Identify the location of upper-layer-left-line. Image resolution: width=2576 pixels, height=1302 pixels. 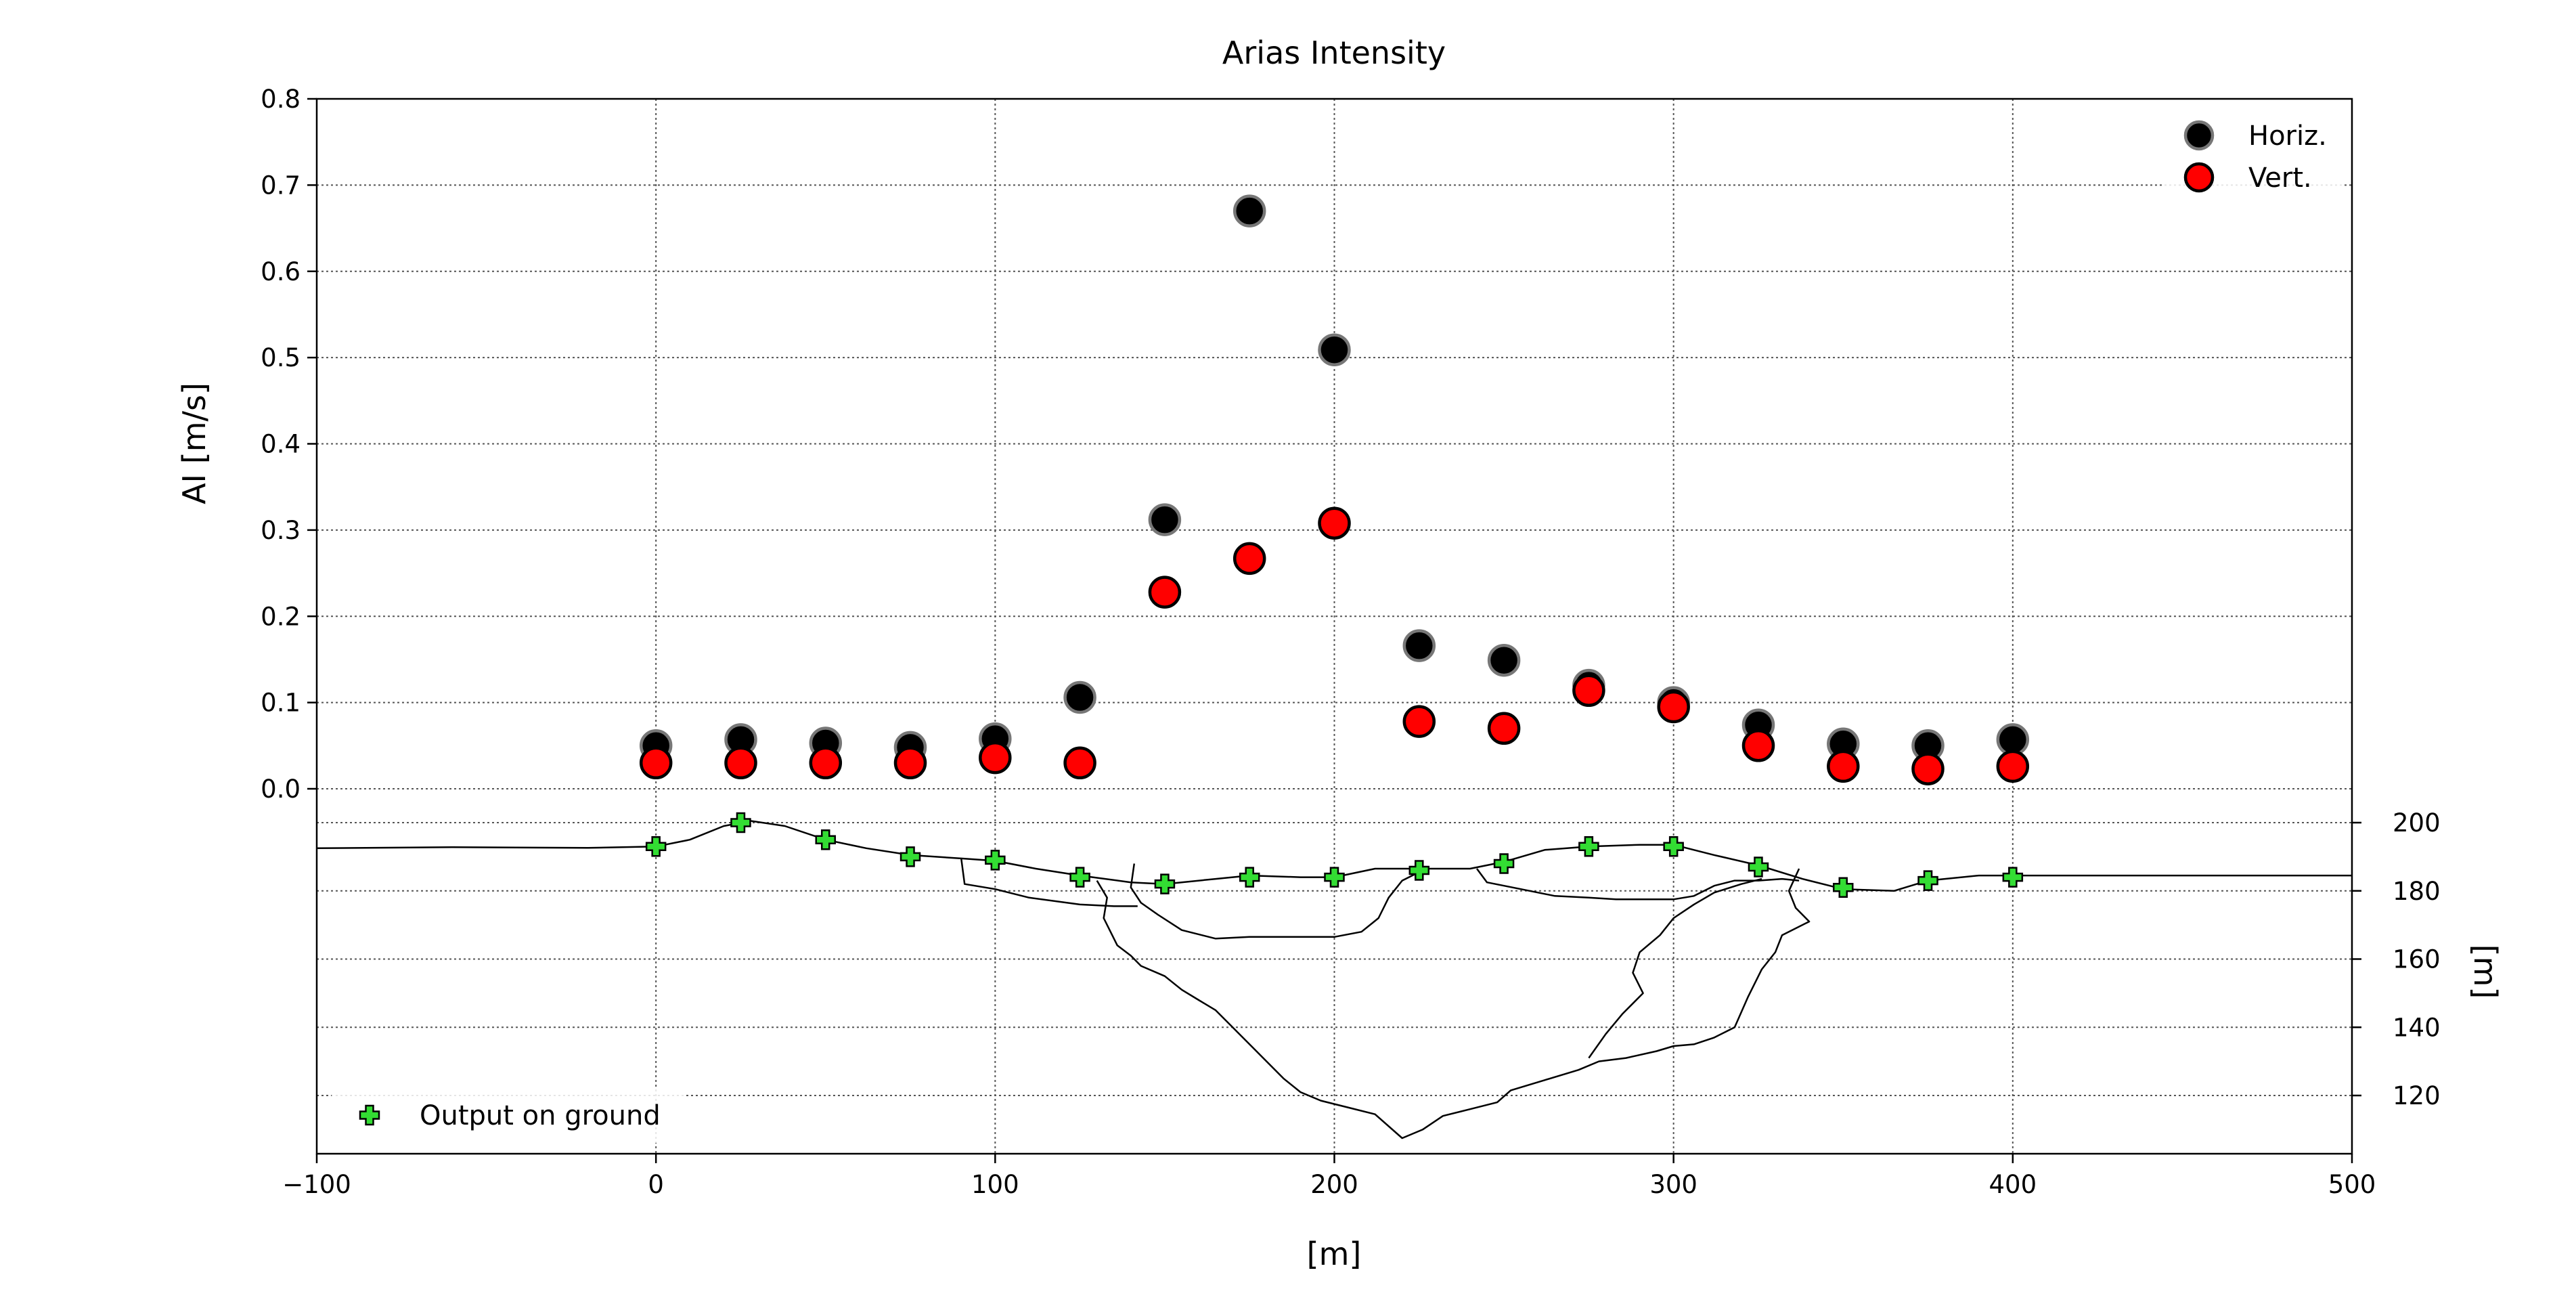
(1049, 882).